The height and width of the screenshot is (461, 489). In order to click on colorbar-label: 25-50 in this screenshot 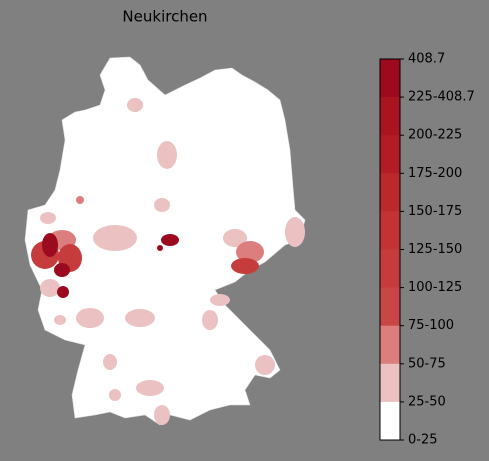, I will do `click(427, 401)`.